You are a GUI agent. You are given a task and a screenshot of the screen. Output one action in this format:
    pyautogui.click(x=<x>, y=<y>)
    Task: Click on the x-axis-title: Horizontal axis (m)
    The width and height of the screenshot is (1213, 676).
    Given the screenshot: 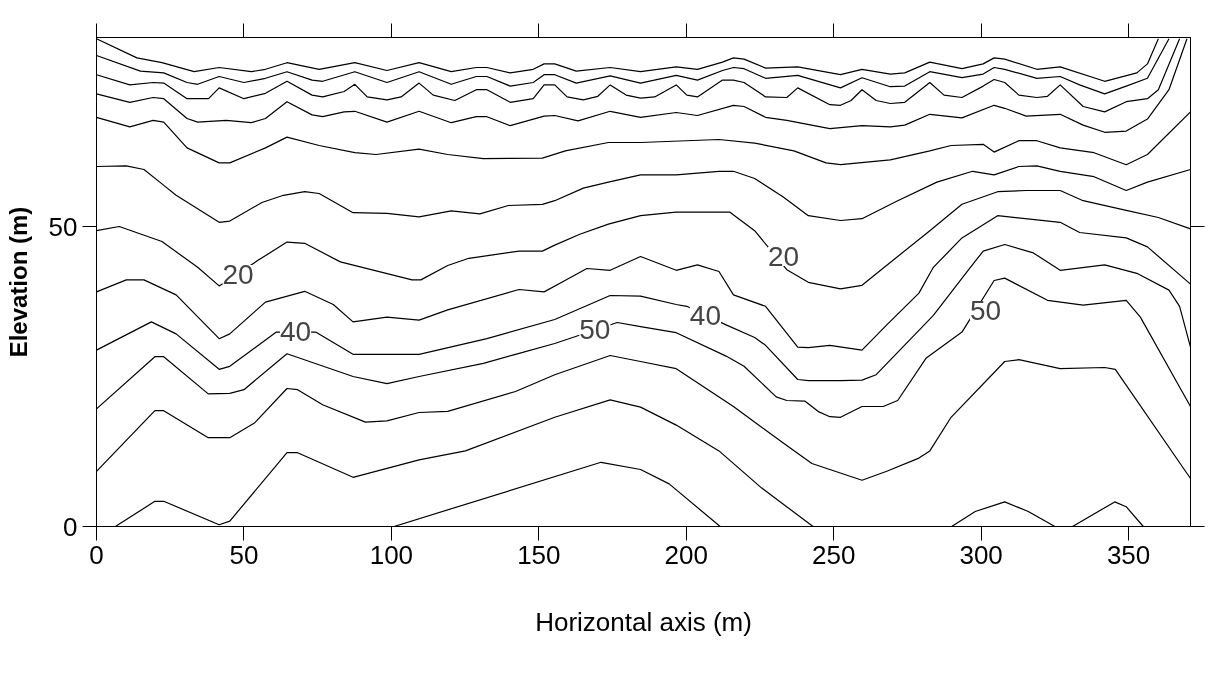 What is the action you would take?
    pyautogui.click(x=643, y=621)
    